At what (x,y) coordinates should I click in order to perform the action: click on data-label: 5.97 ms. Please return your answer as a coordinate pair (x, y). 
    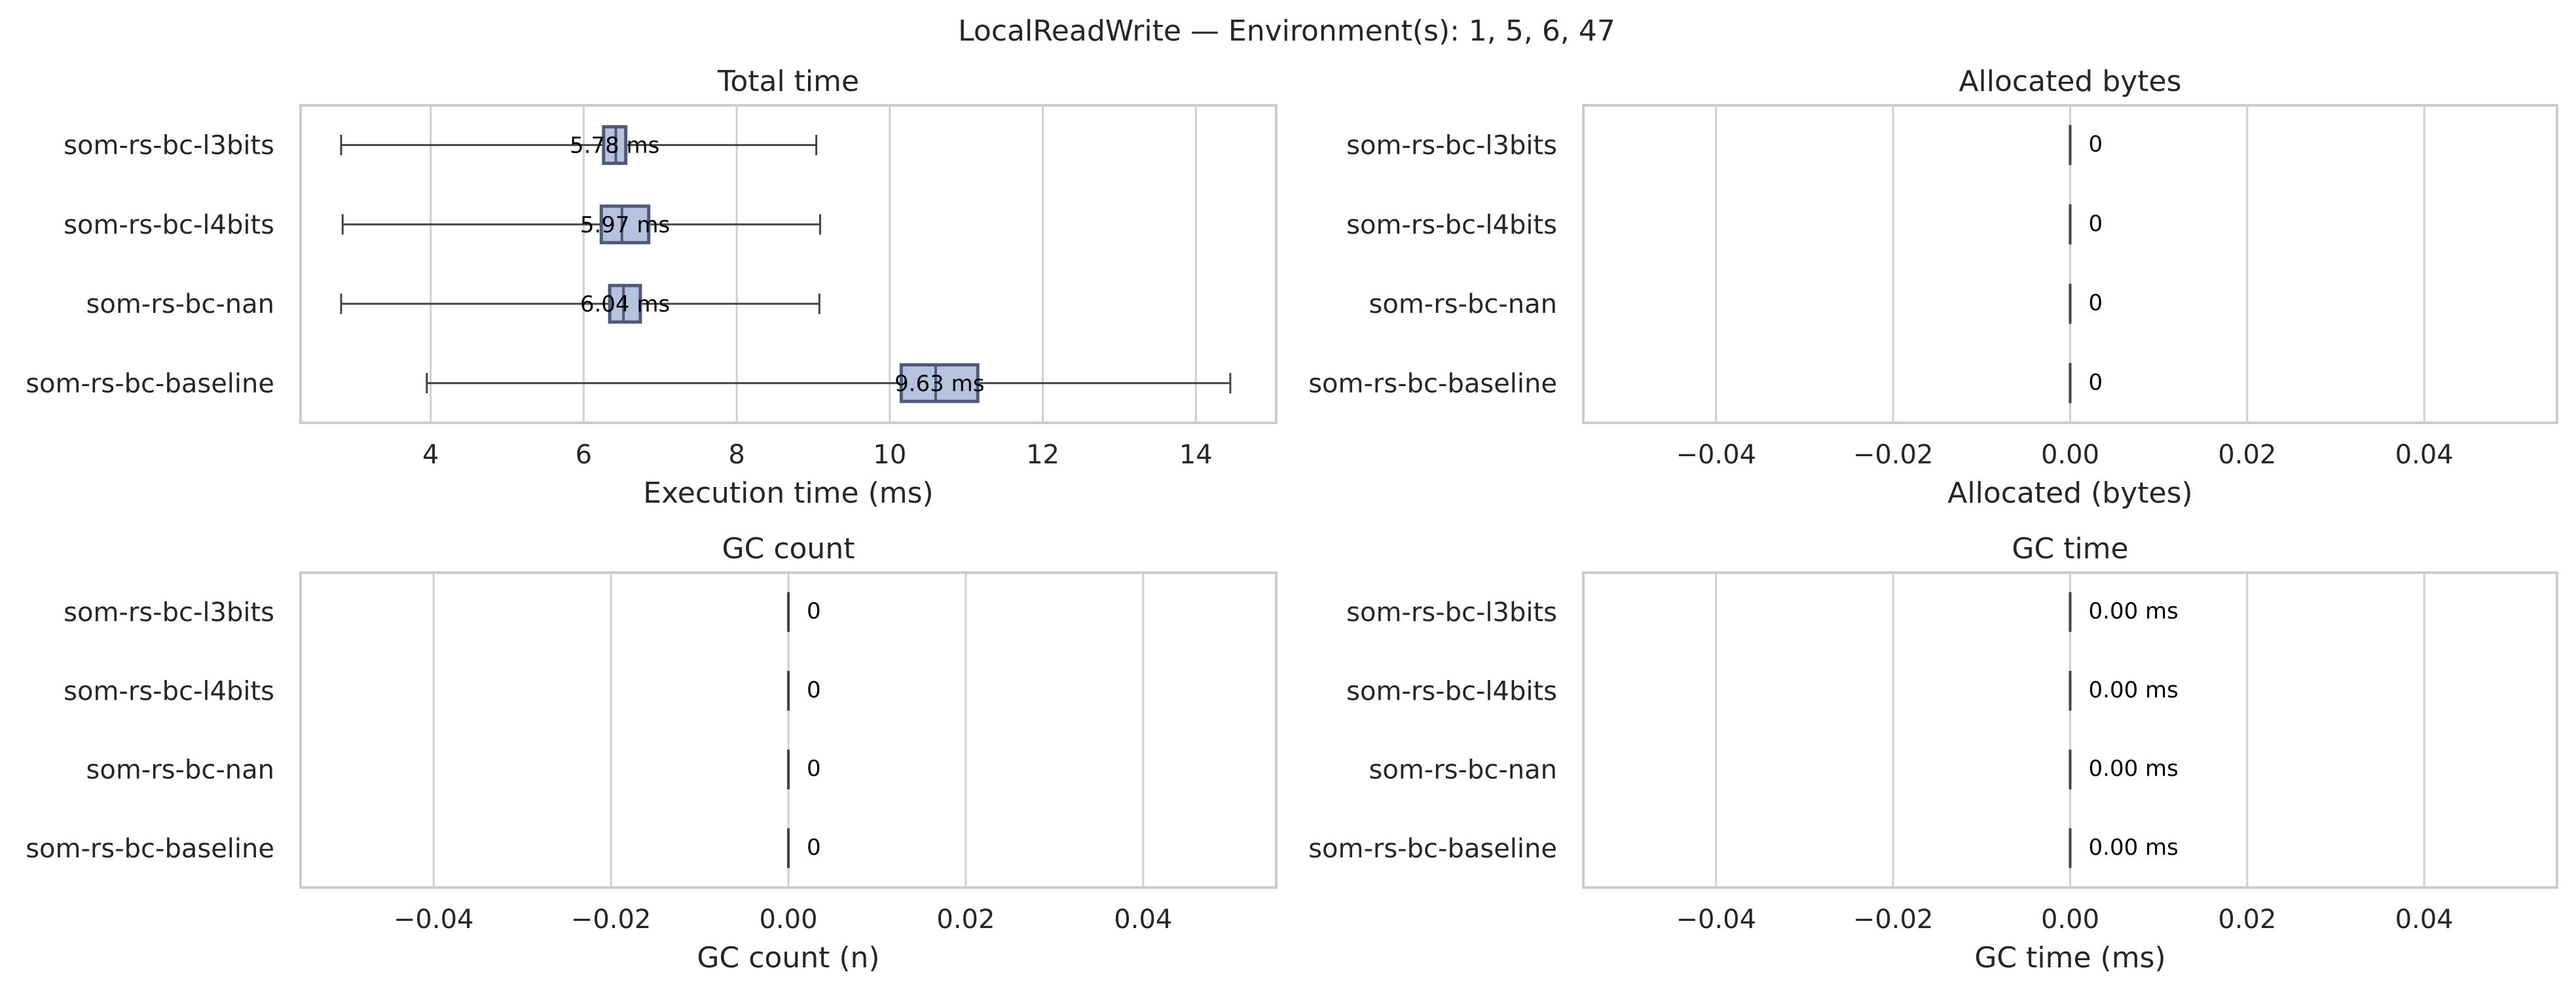
    Looking at the image, I should click on (625, 225).